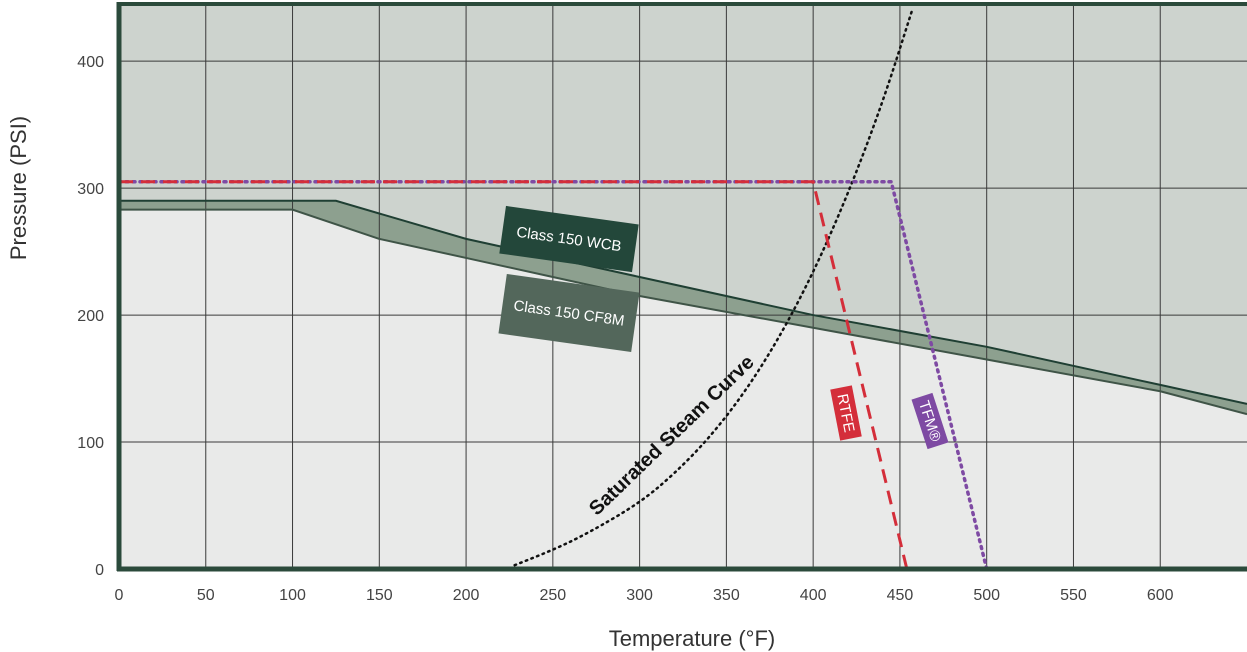  I want to click on x-tick-label: 450, so click(900, 595).